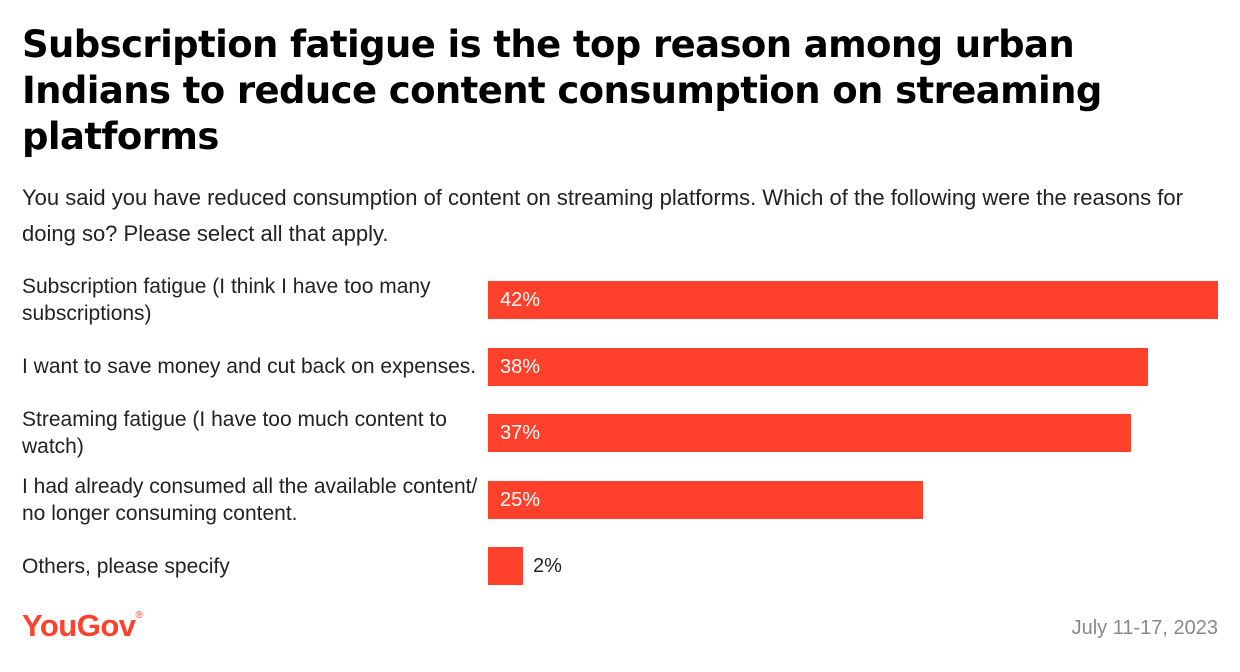 The height and width of the screenshot is (672, 1240). What do you see at coordinates (547, 566) in the screenshot?
I see `value-label: 2%` at bounding box center [547, 566].